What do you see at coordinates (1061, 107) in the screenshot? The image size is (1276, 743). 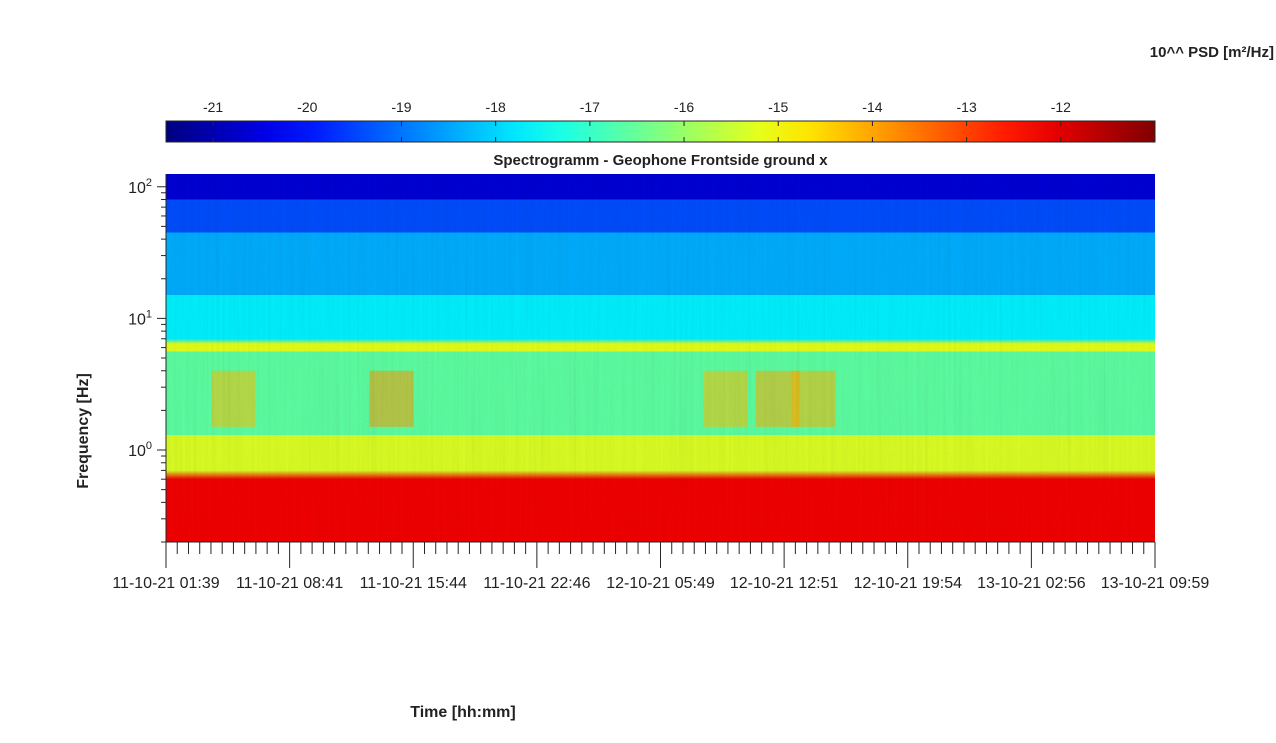 I see `colorbar-tick-label: -12` at bounding box center [1061, 107].